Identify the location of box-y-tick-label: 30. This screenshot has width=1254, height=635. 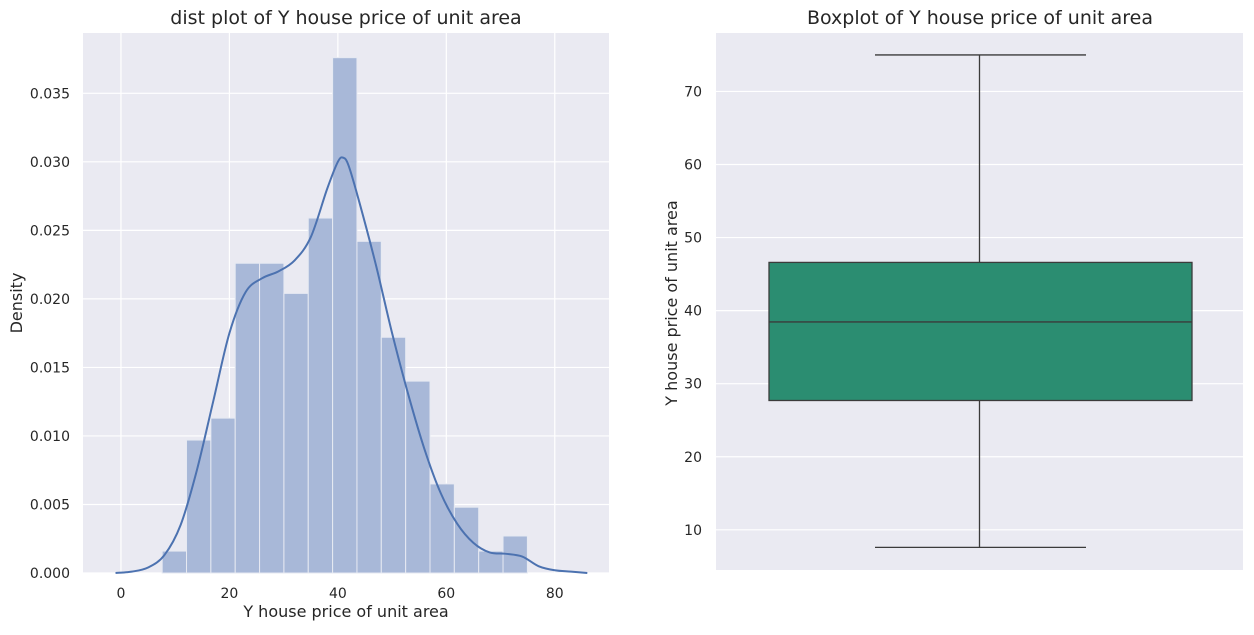
(693, 385).